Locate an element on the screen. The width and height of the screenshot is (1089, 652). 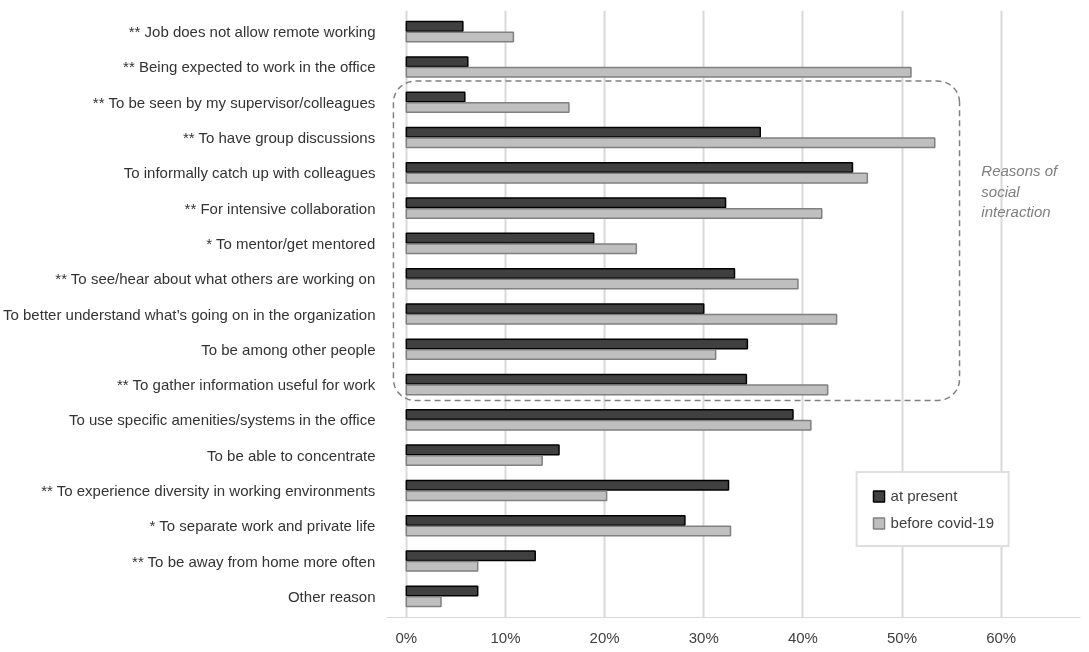
x-tick-label: 50% is located at coordinates (902, 637).